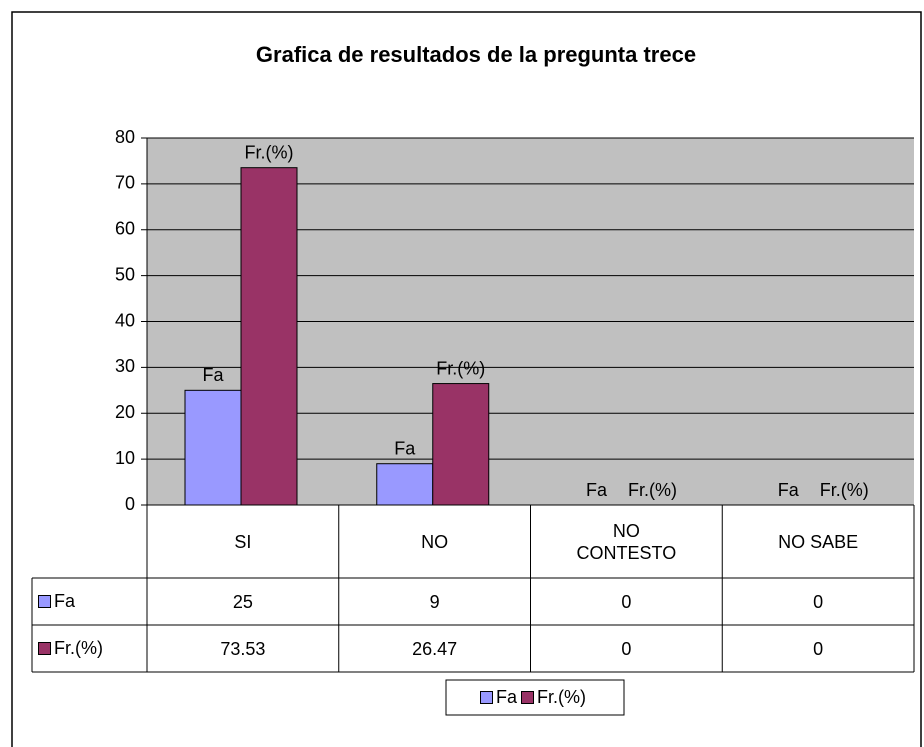 The width and height of the screenshot is (924, 747). I want to click on y-tick-label: 60, so click(125, 229).